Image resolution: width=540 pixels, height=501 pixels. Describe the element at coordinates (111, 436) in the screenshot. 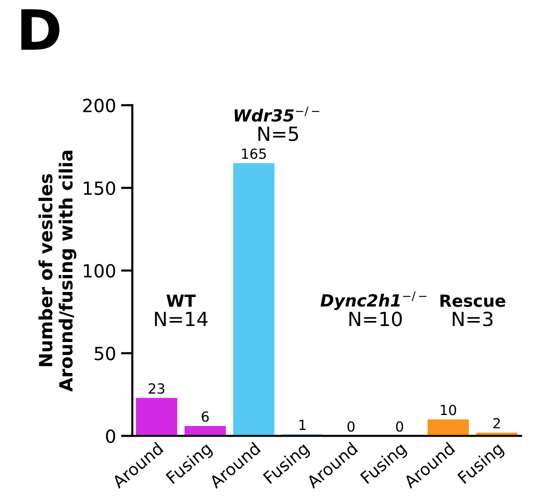

I see `y-tick-label: 0` at that location.